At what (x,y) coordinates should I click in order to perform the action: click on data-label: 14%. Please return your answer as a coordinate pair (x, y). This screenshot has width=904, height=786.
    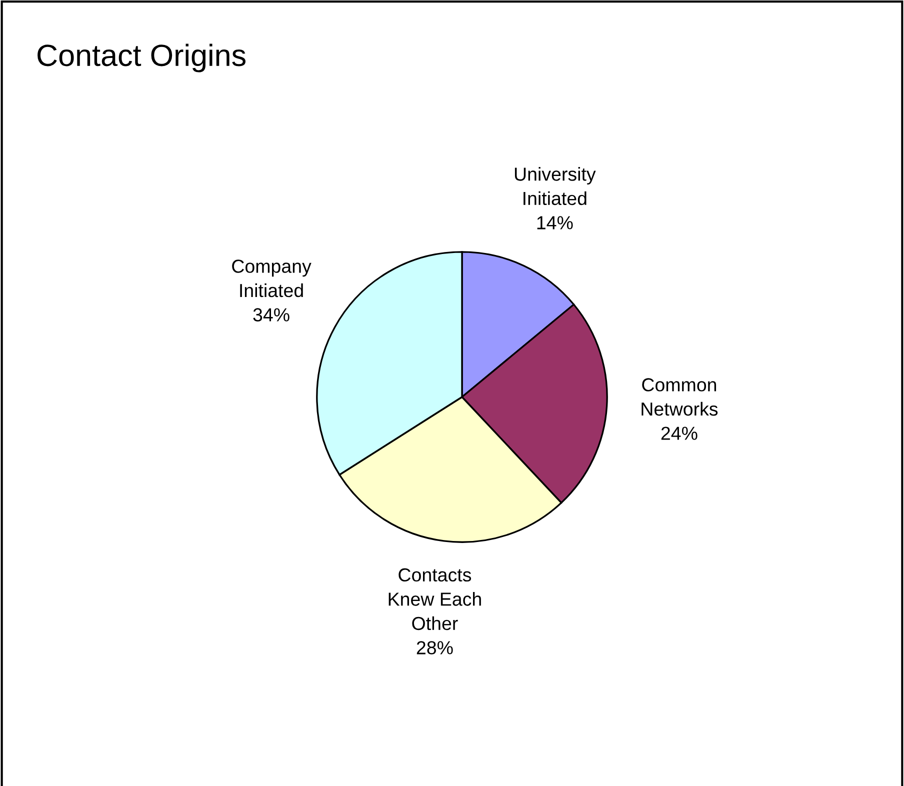
    Looking at the image, I should click on (555, 223).